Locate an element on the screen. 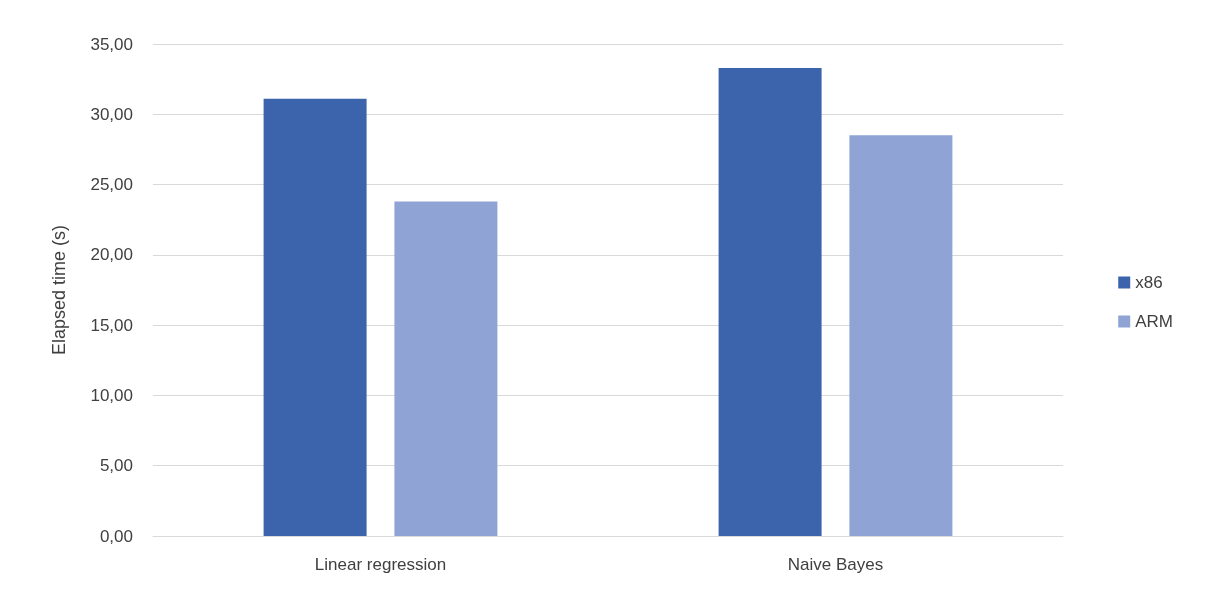 Image resolution: width=1209 pixels, height=604 pixels. y-tick-label: 35,00 is located at coordinates (111, 44).